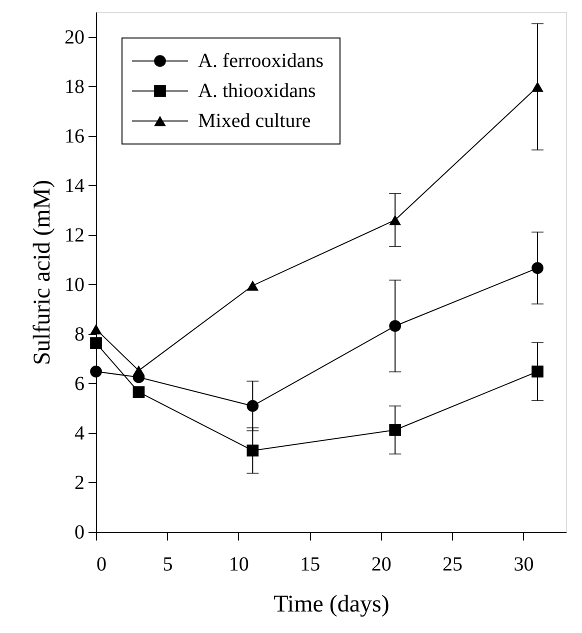 Image resolution: width=582 pixels, height=633 pixels. What do you see at coordinates (74, 136) in the screenshot?
I see `y-tick-label: 16` at bounding box center [74, 136].